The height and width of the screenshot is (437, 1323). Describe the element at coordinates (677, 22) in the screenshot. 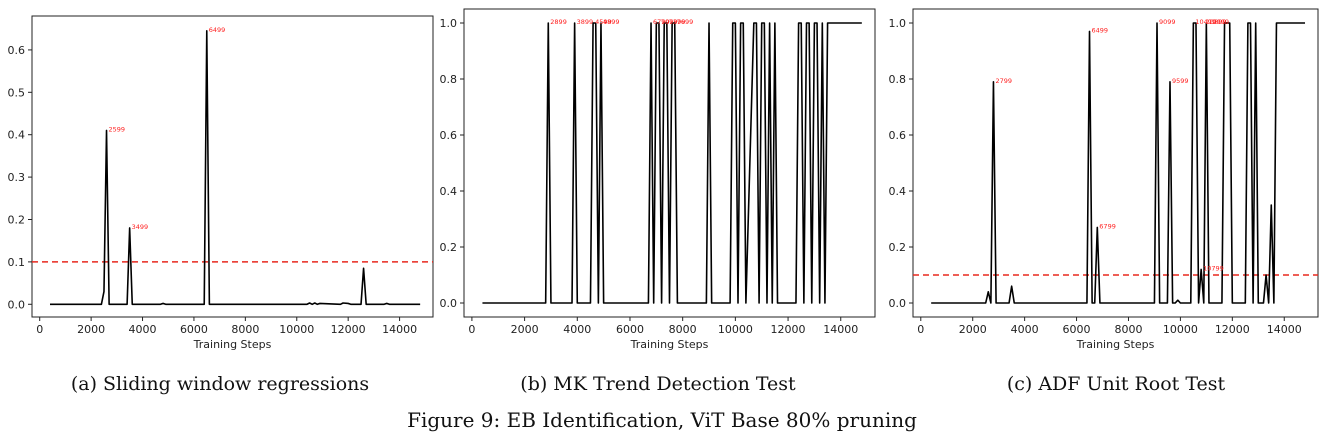

I see `peak-annotation: 7399` at that location.